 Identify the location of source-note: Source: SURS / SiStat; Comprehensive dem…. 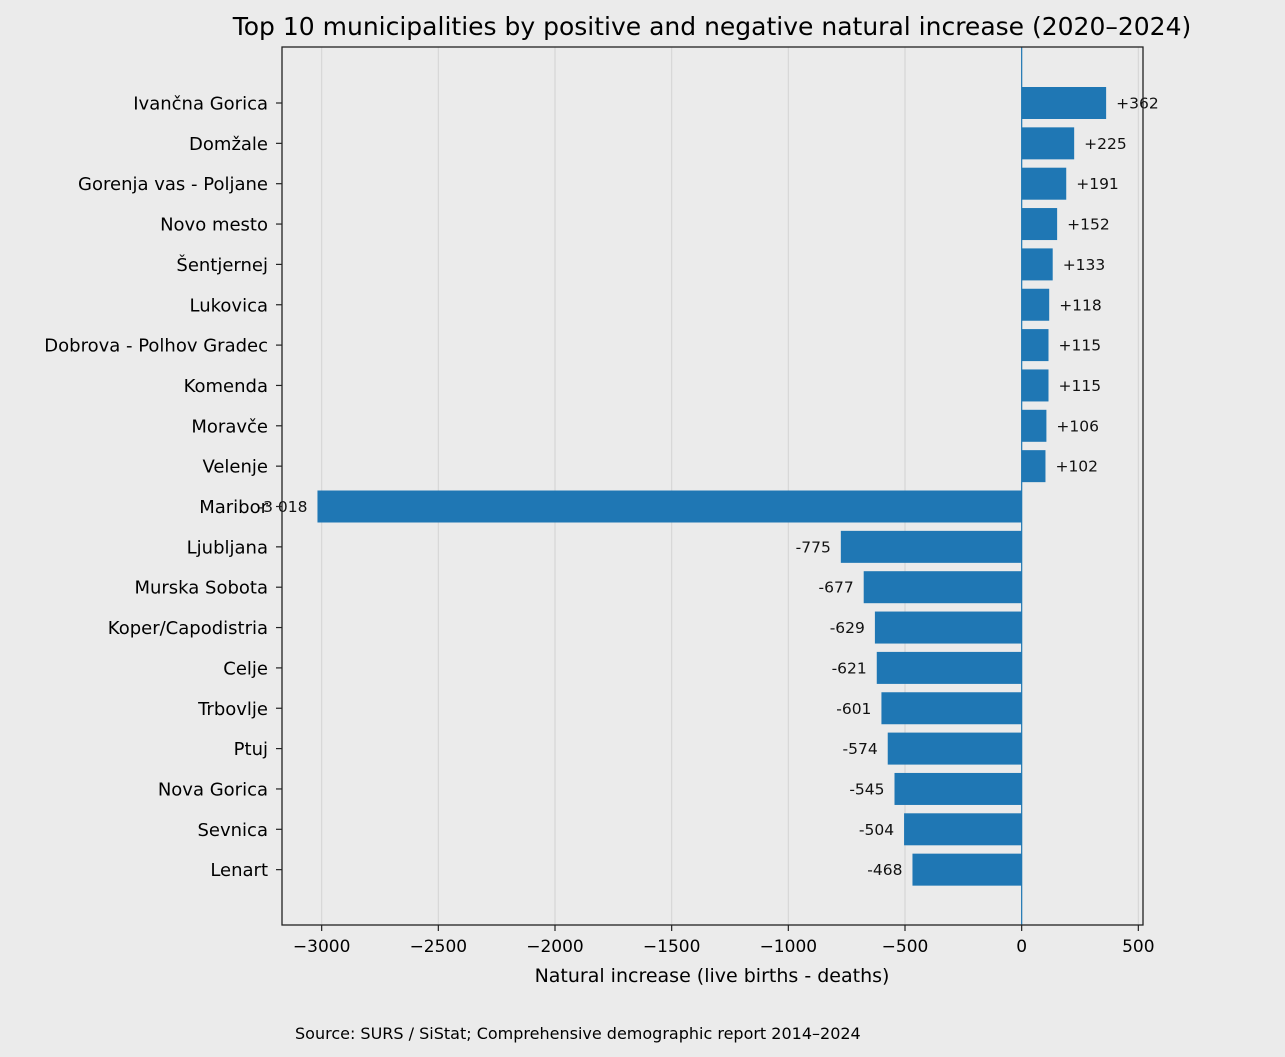
(578, 1033).